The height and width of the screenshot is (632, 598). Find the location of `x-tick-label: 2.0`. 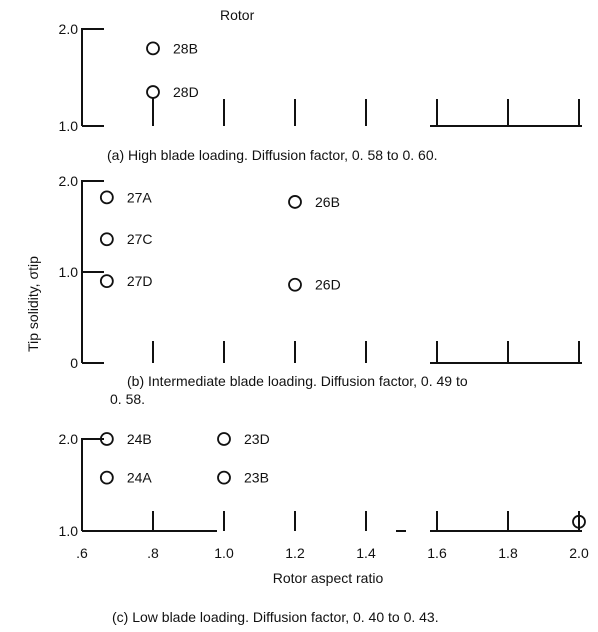

x-tick-label: 2.0 is located at coordinates (579, 553).